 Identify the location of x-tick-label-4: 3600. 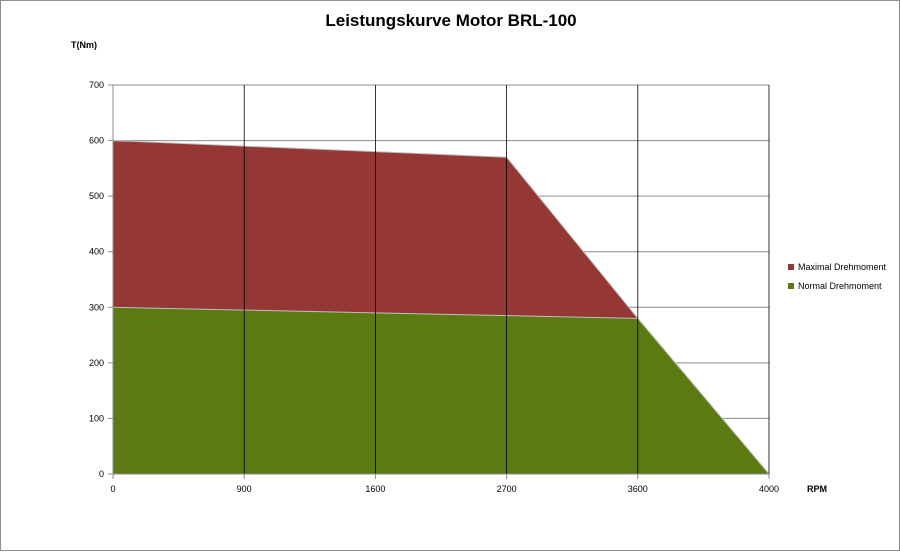
(638, 489).